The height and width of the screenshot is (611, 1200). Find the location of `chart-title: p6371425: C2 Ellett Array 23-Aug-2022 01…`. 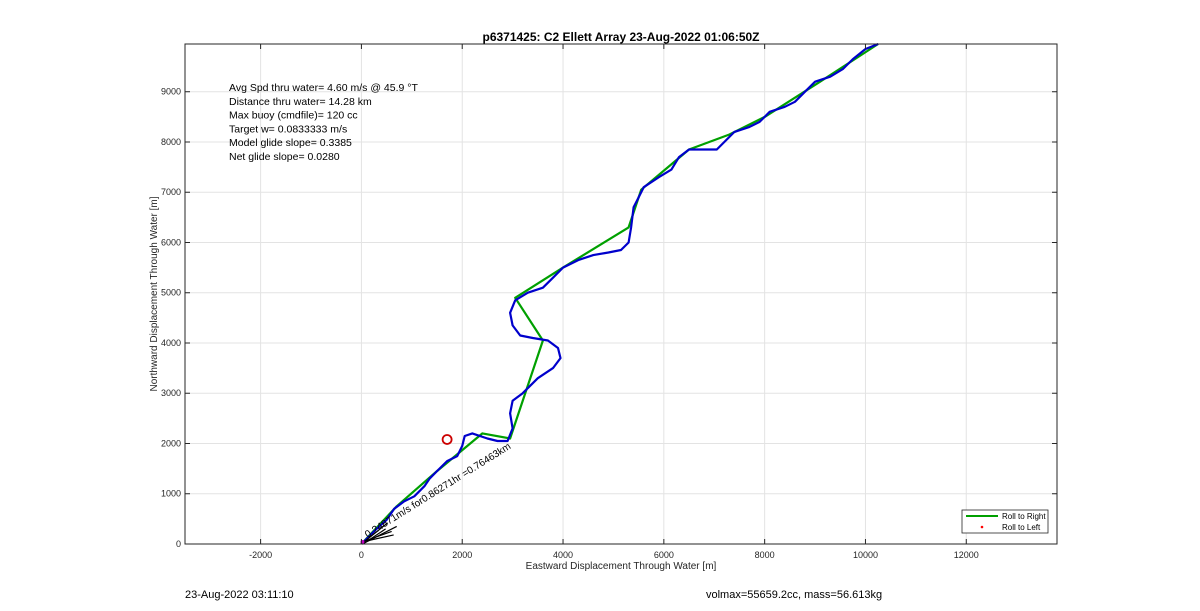

chart-title: p6371425: C2 Ellett Array 23-Aug-2022 01… is located at coordinates (620, 37).